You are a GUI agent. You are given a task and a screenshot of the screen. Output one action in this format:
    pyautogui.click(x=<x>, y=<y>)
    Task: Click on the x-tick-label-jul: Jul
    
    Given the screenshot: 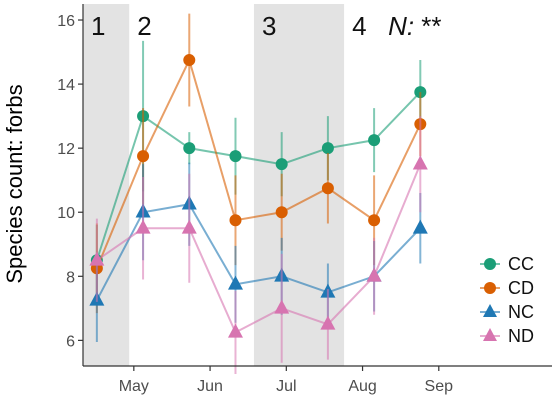 What is the action you would take?
    pyautogui.click(x=286, y=386)
    